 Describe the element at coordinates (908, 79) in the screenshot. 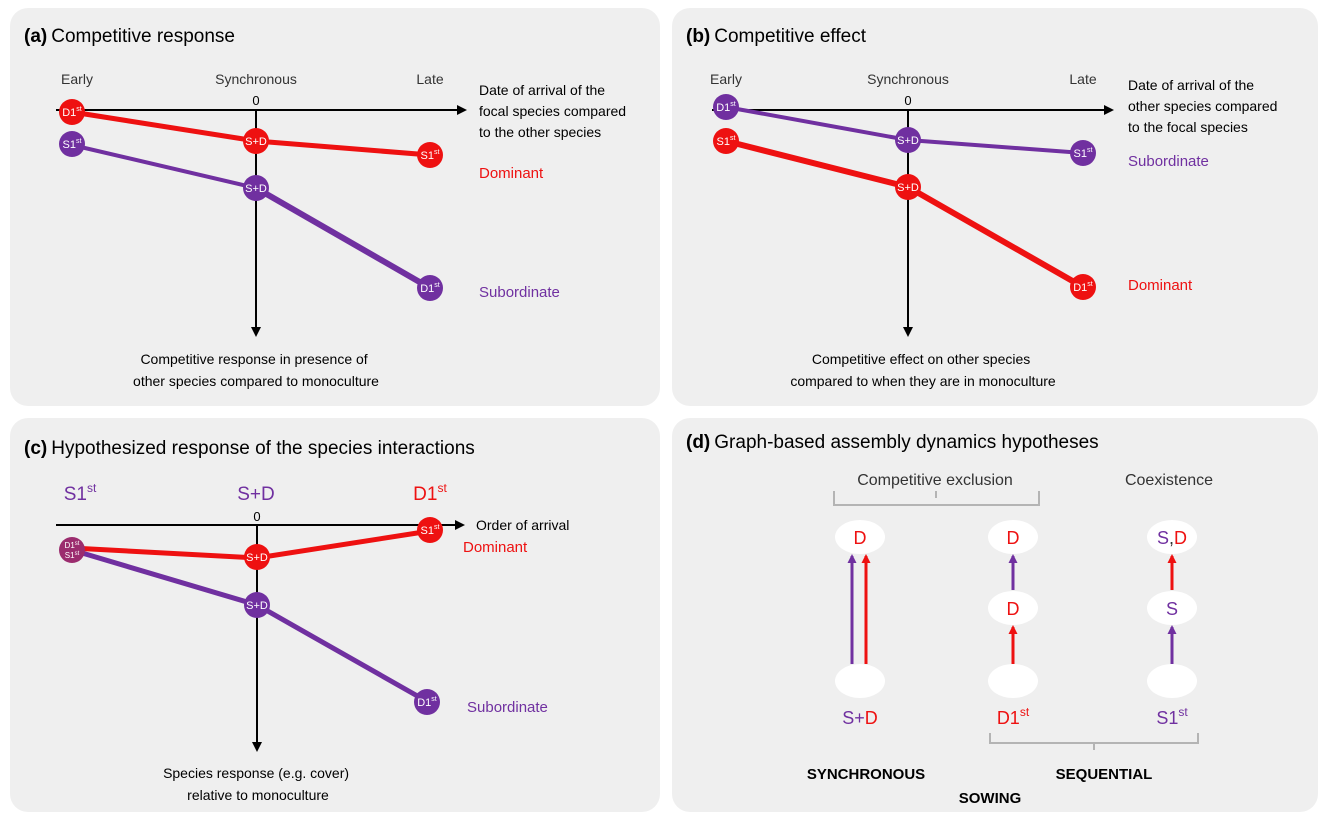

I see `panel-b-synchronous: Synchronous` at that location.